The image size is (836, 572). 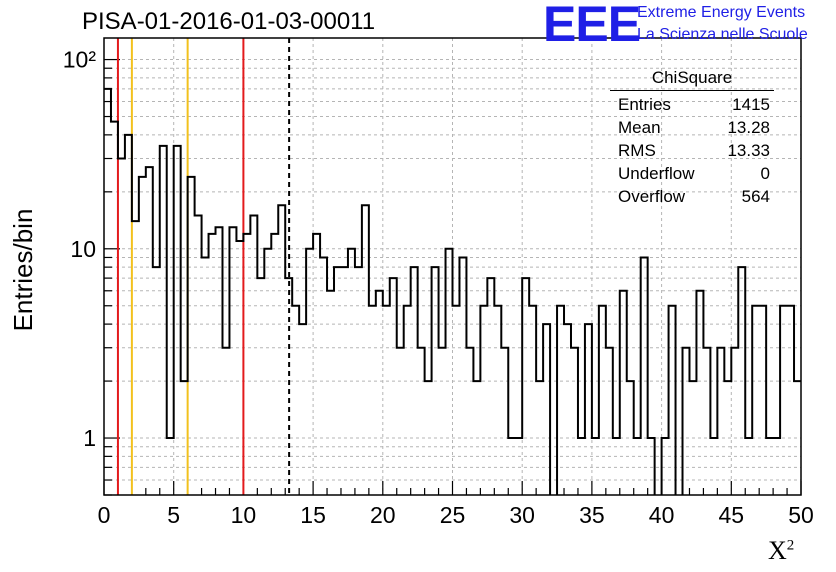 What do you see at coordinates (801, 515) in the screenshot?
I see `x-tick-label: 50` at bounding box center [801, 515].